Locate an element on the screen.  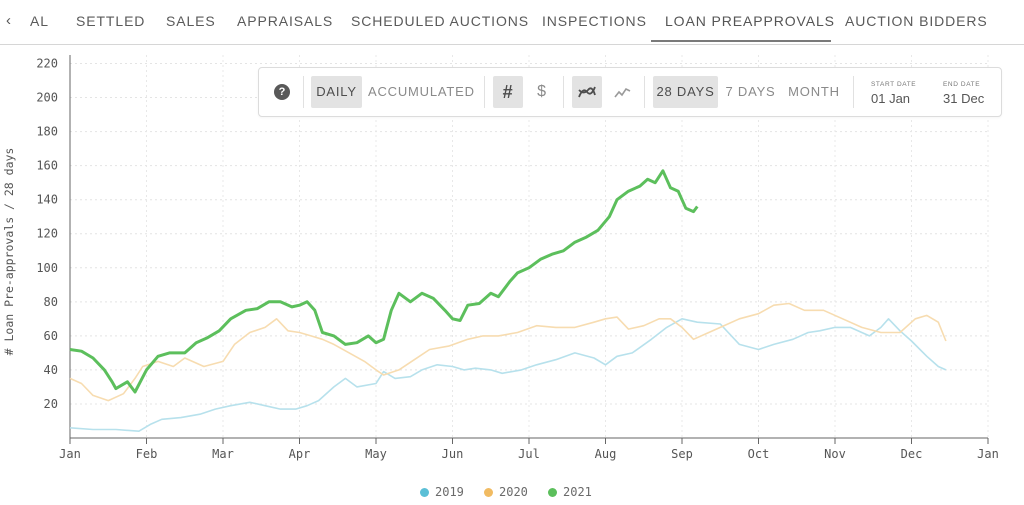
question-circle-icon: ? is located at coordinates (282, 92).